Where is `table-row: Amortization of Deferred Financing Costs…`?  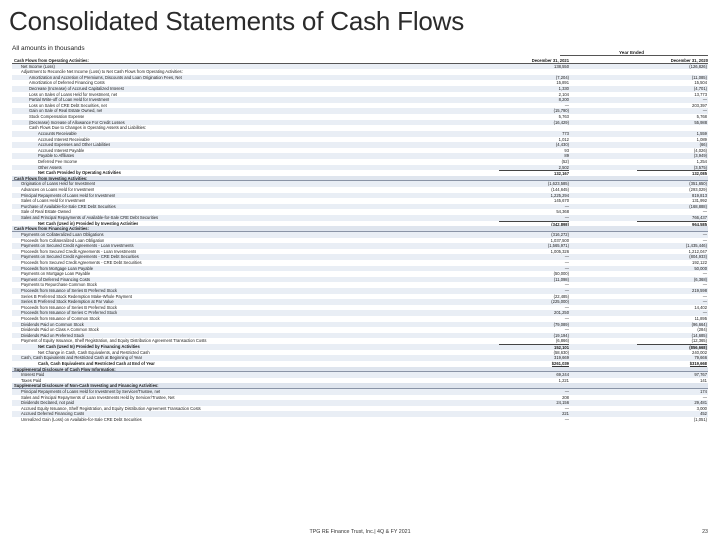
table-row: Amortization of Deferred Financing Costs… is located at coordinates (360, 83).